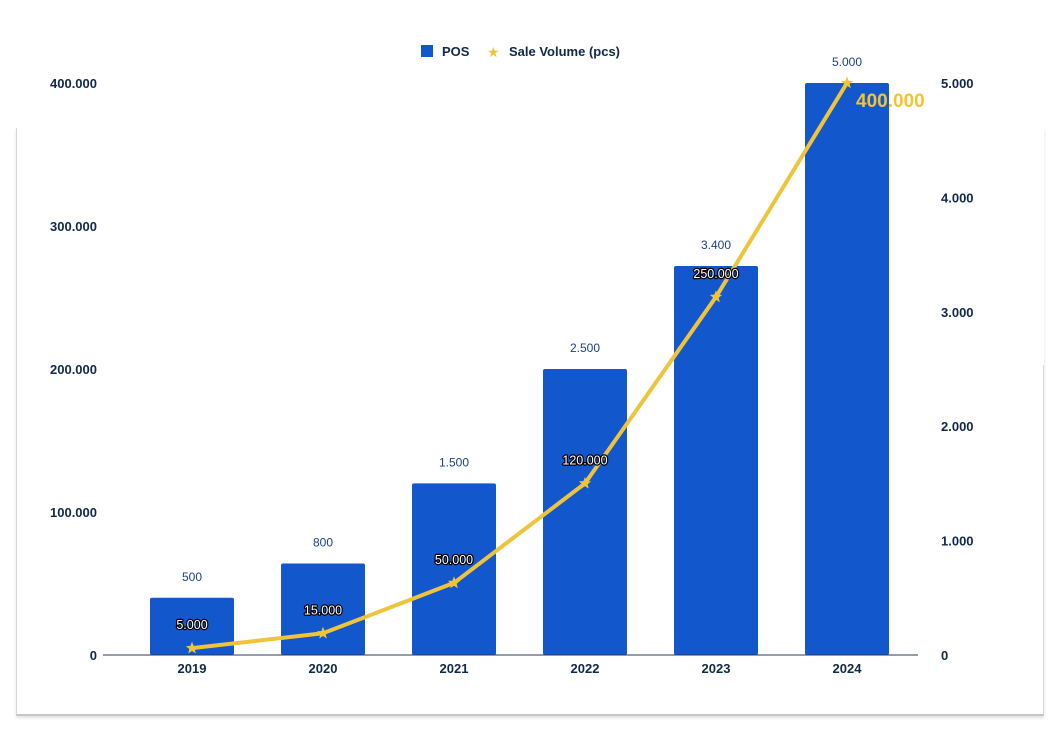  I want to click on bar-2019, so click(192, 626).